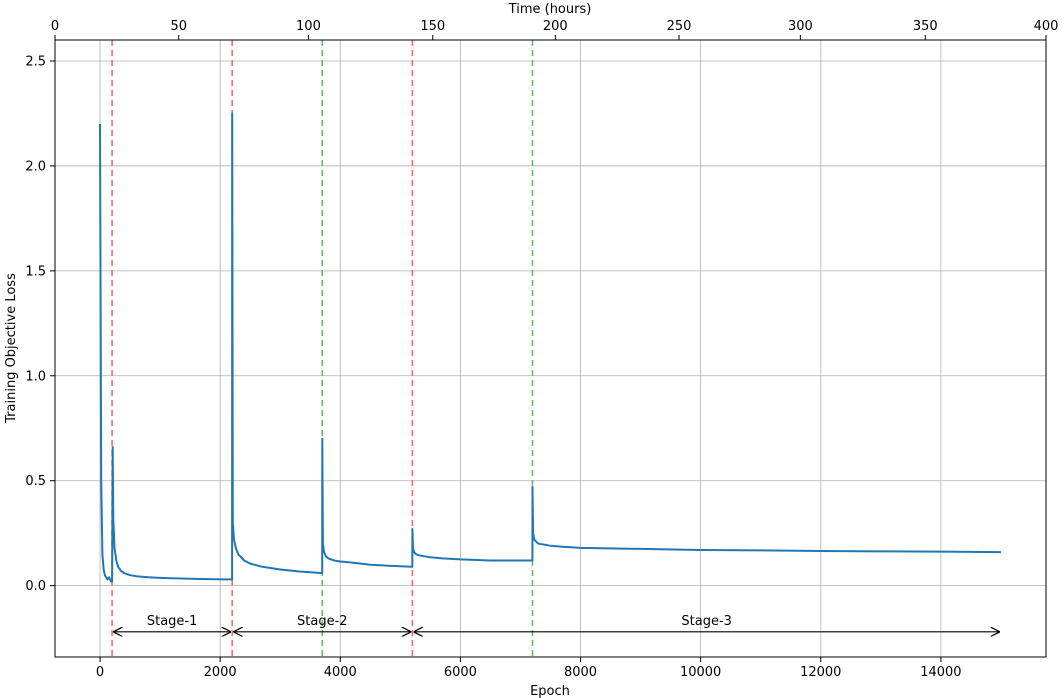  I want to click on y-tick-label: 1.5, so click(35, 271).